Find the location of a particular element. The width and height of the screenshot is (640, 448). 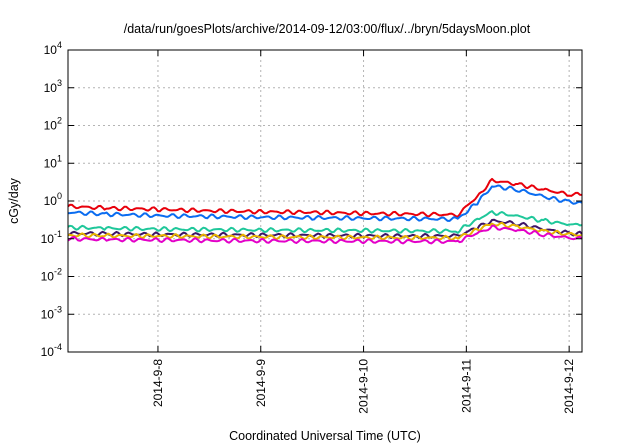

y-tick-label: 10¹ is located at coordinates (53, 161).